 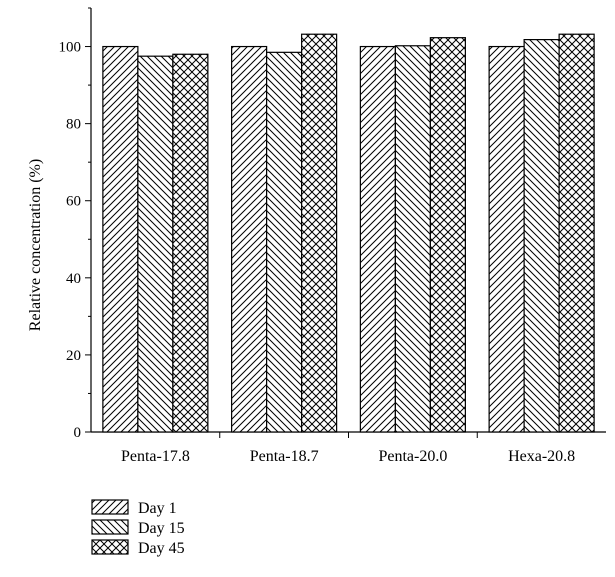 What do you see at coordinates (161, 548) in the screenshot?
I see `legend-label: Day 45` at bounding box center [161, 548].